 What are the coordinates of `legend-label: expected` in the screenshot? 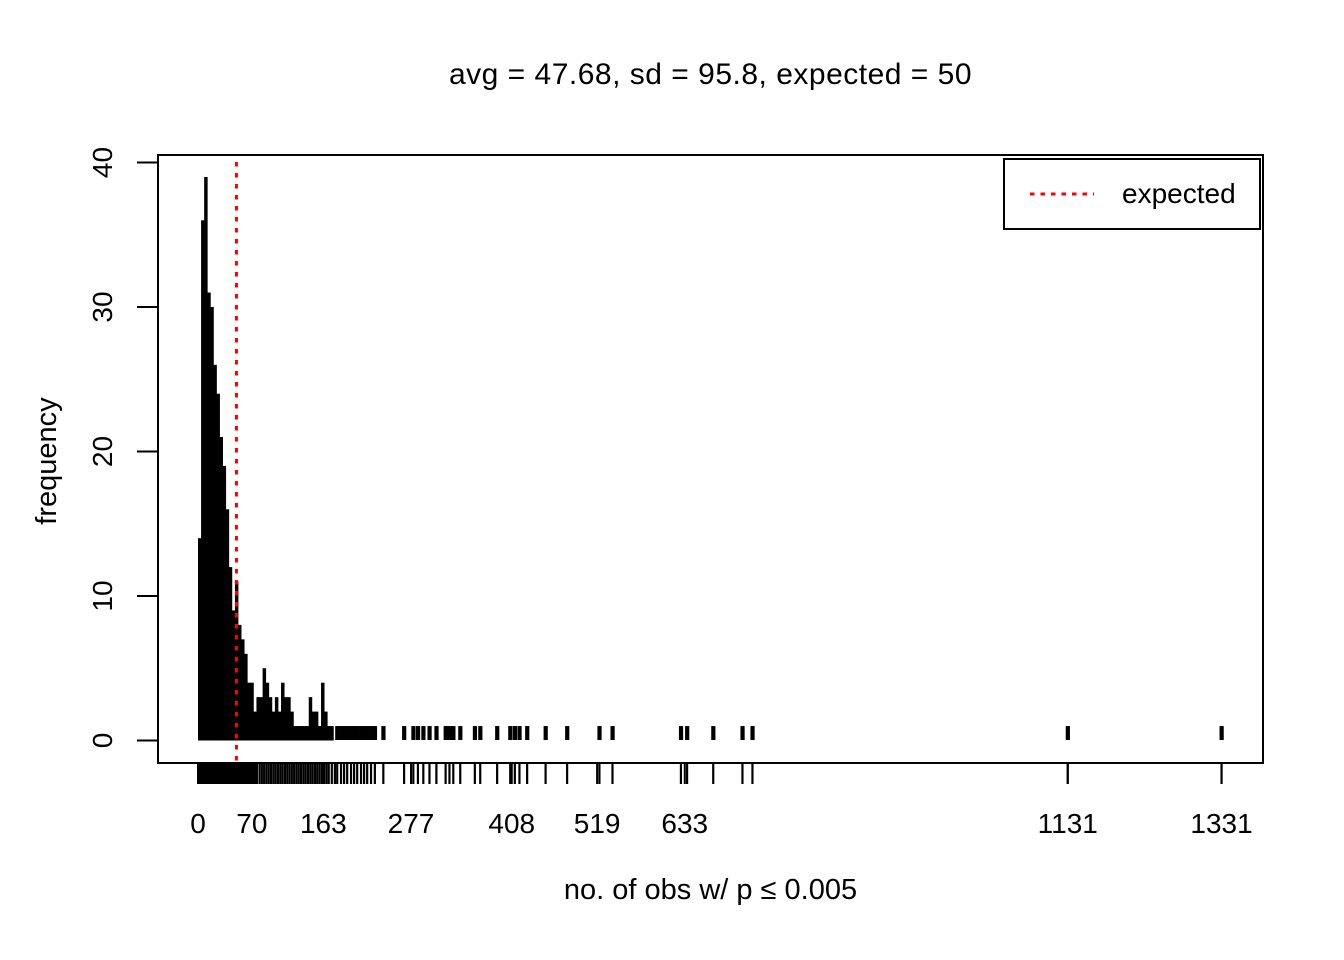 It's located at (1179, 193).